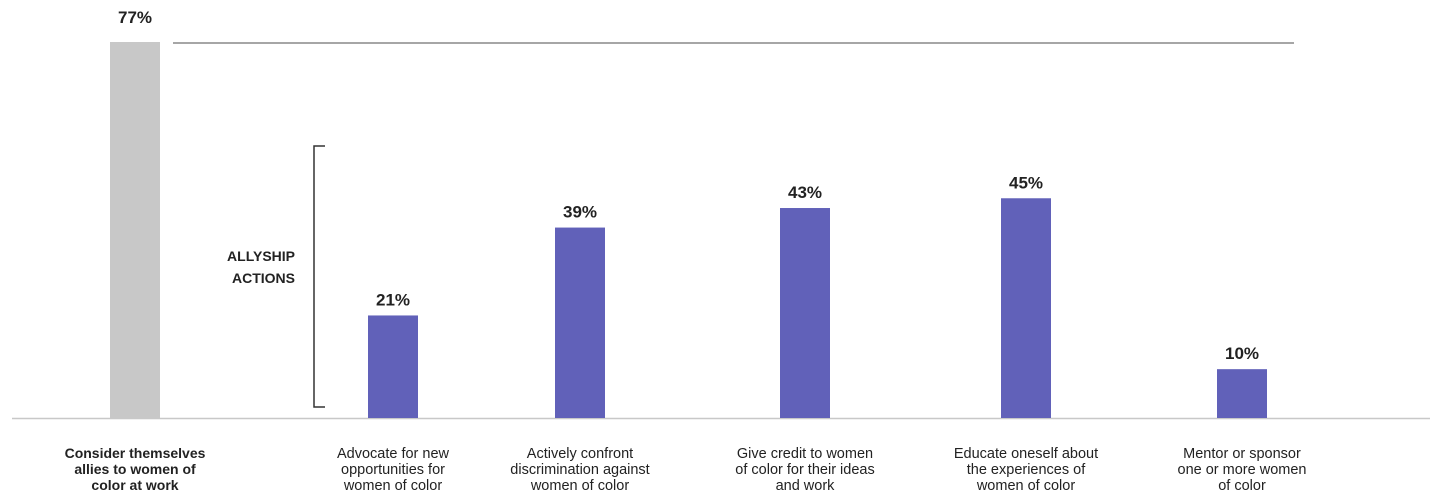 This screenshot has height=502, width=1443. I want to click on category-label-4-line-1: Give credit to women, so click(805, 454).